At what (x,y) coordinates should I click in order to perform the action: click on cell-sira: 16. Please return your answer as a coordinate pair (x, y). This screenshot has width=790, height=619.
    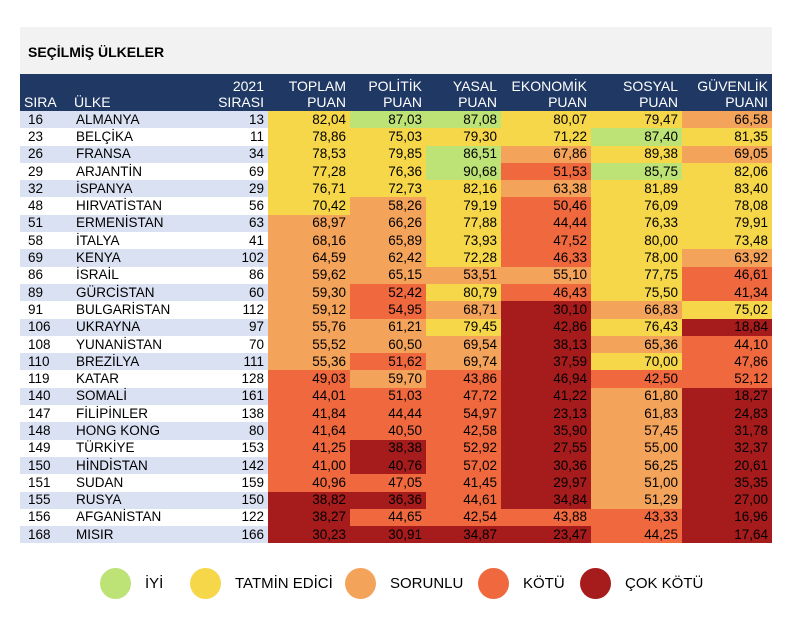
    Looking at the image, I should click on (45, 120).